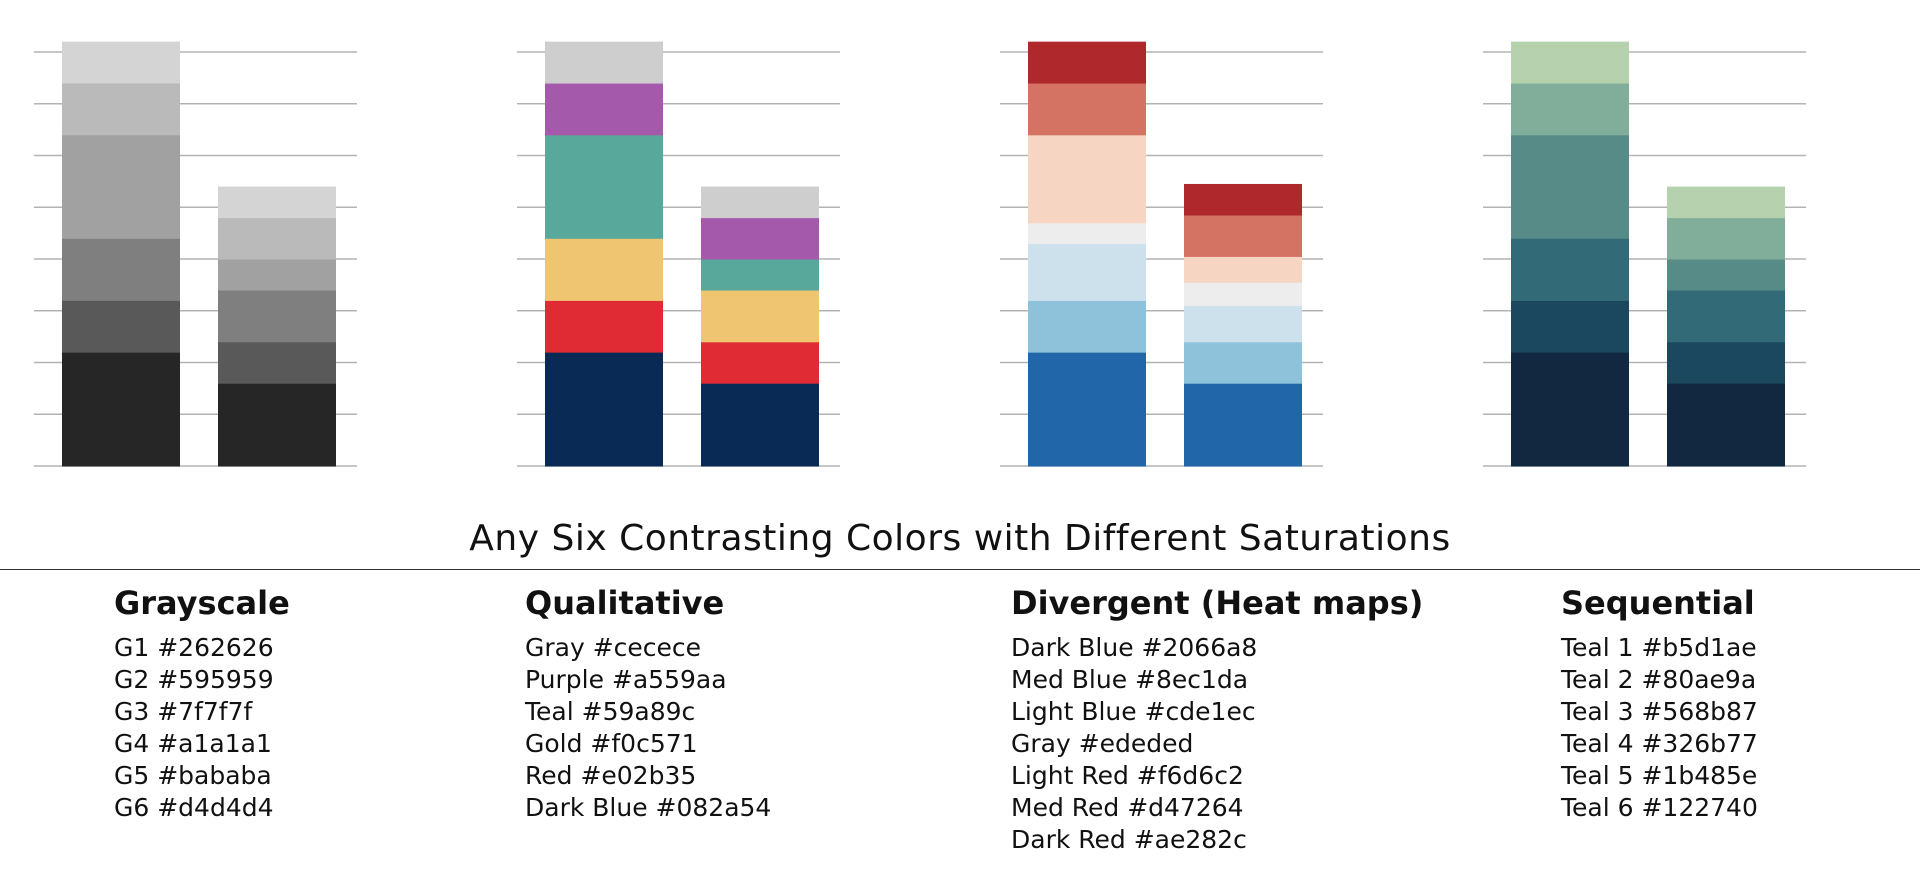 Image resolution: width=1920 pixels, height=877 pixels. Describe the element at coordinates (1130, 679) in the screenshot. I see `legend-item: Med Blue #8ec1da` at that location.